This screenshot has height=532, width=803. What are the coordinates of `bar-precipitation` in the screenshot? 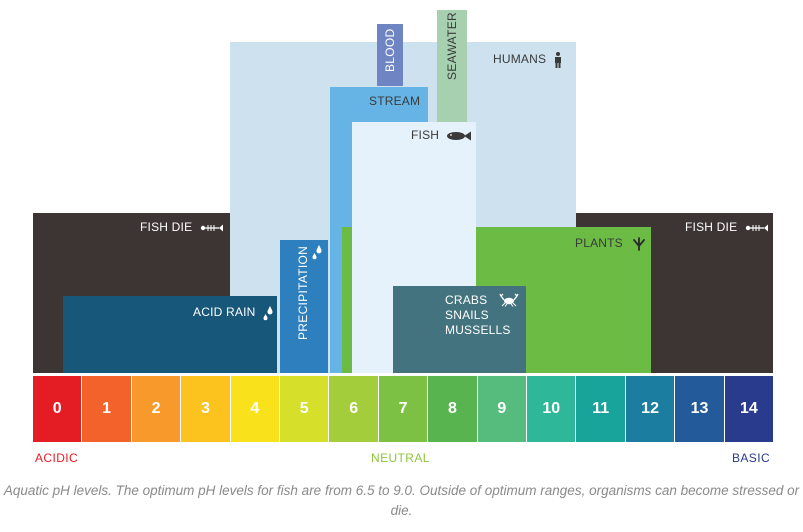 It's located at (304, 306).